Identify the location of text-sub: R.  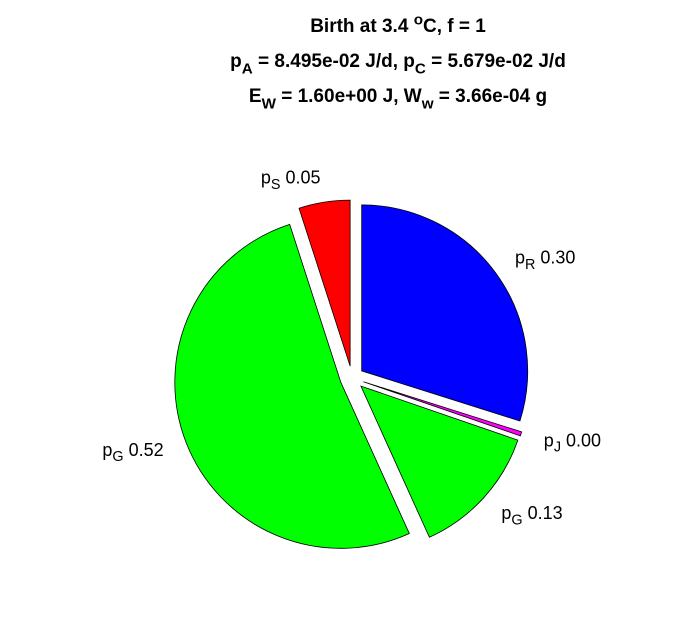
(530, 265).